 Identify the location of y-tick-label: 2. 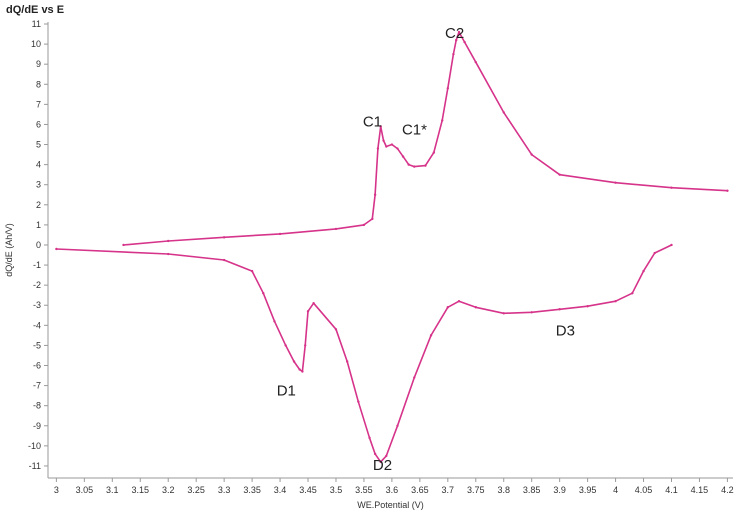
(38, 205).